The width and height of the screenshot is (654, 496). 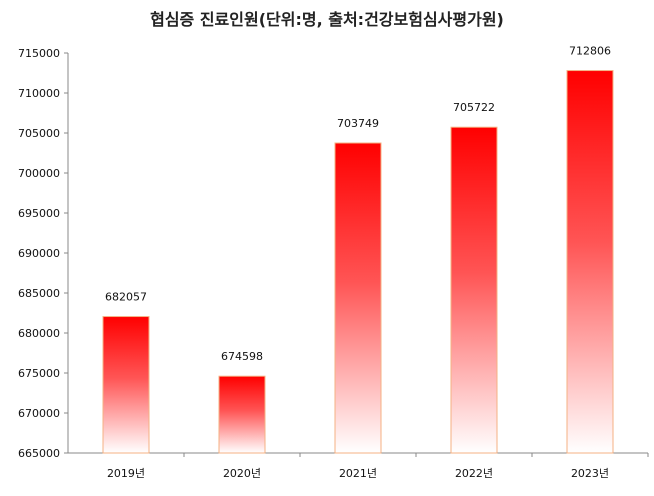 I want to click on x-tick-label: 2023년, so click(x=590, y=473).